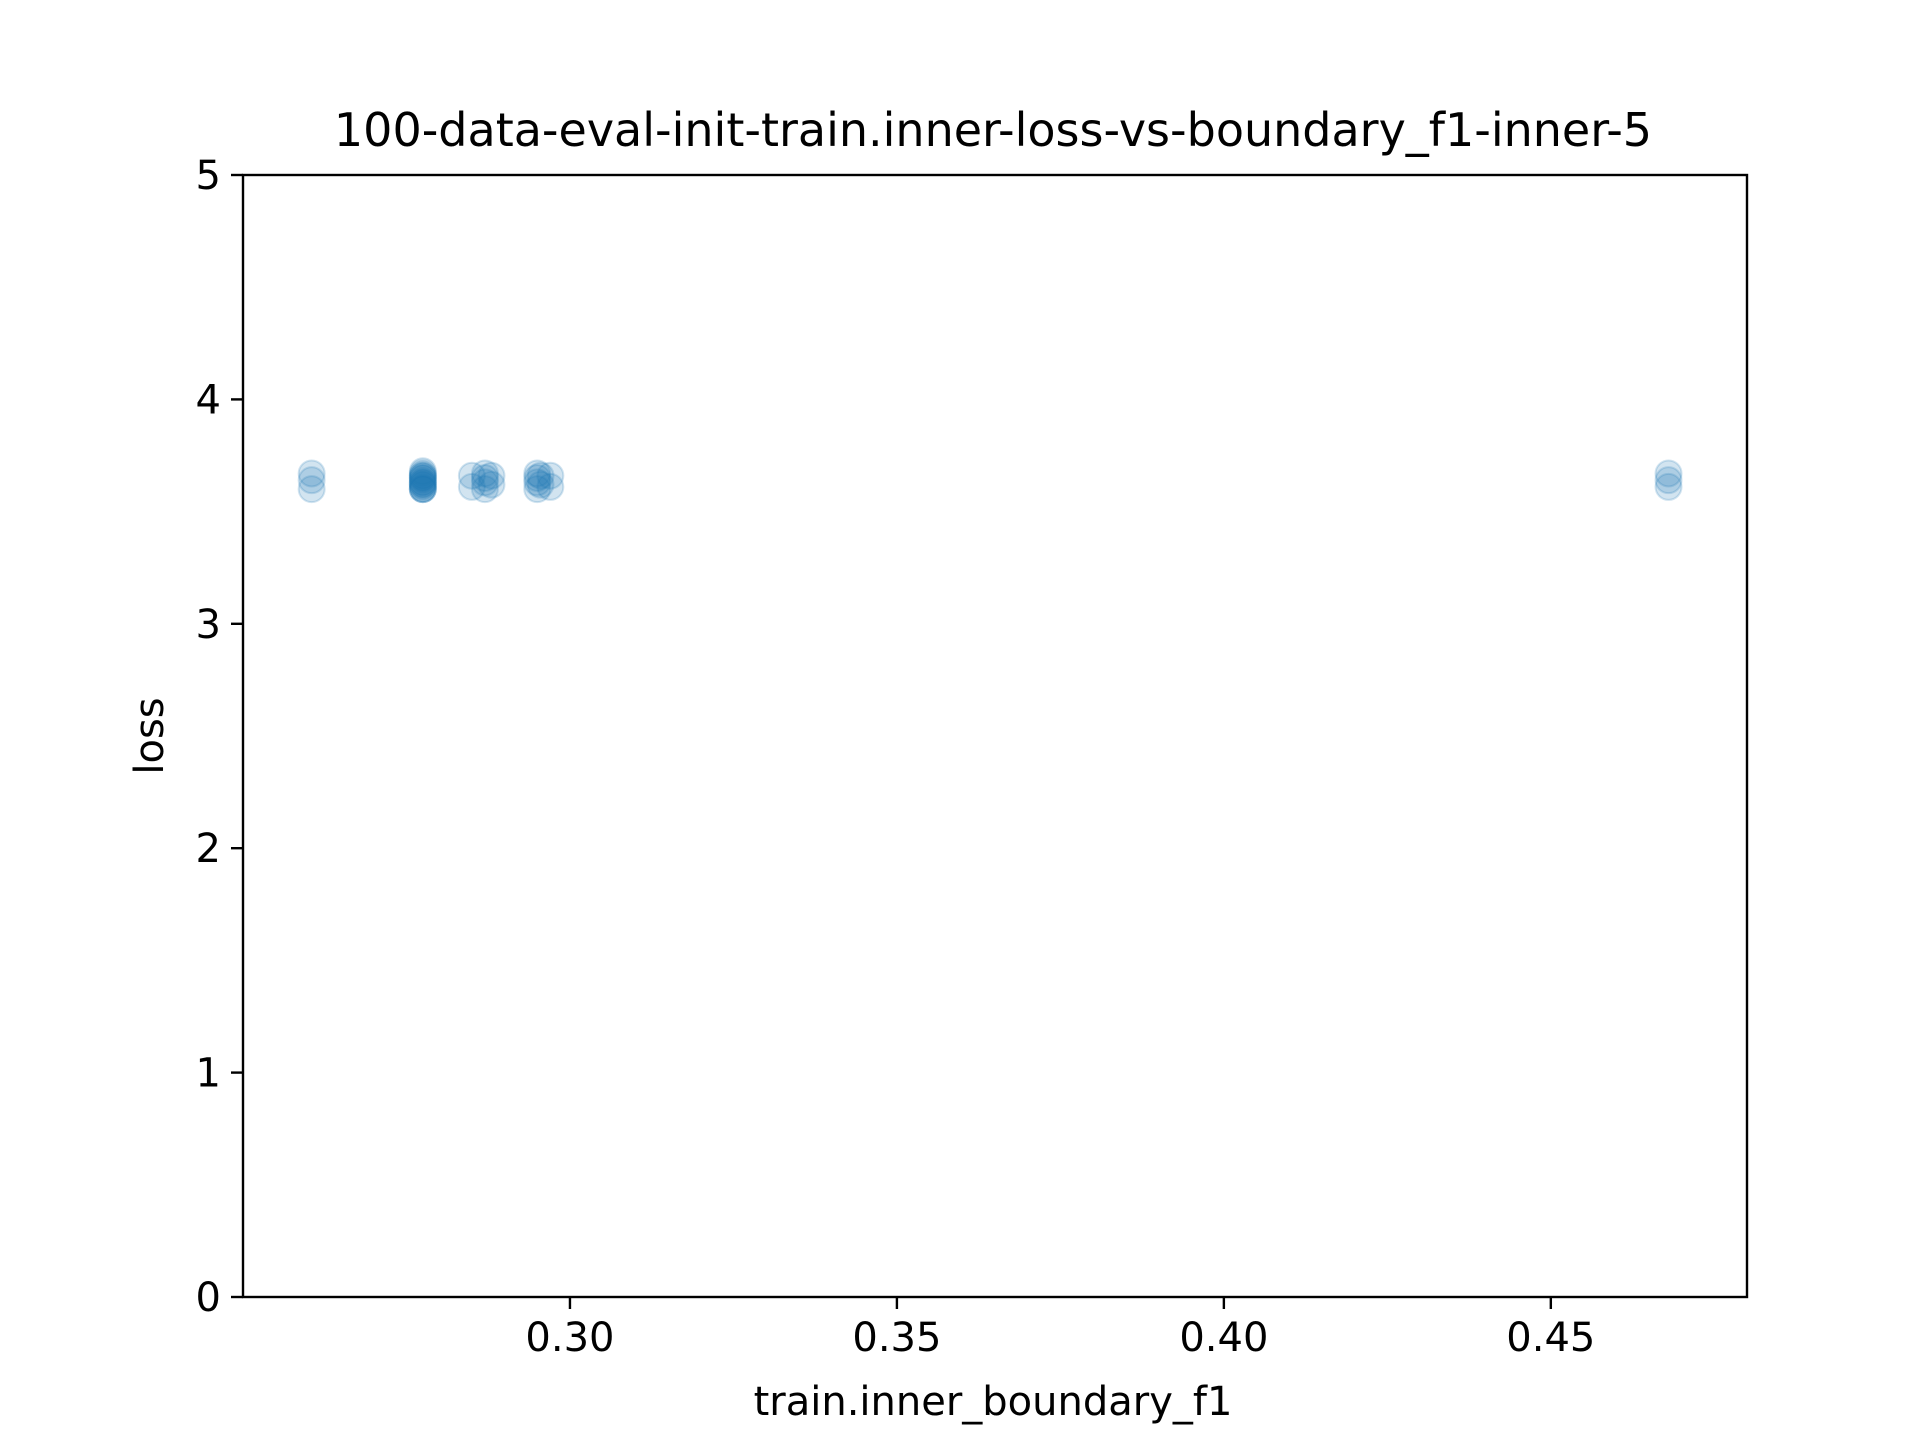 This screenshot has width=1920, height=1440. Describe the element at coordinates (1060, 1329) in the screenshot. I see `x-axis-ticks: 0.30 0.35 0.40 0.45` at that location.